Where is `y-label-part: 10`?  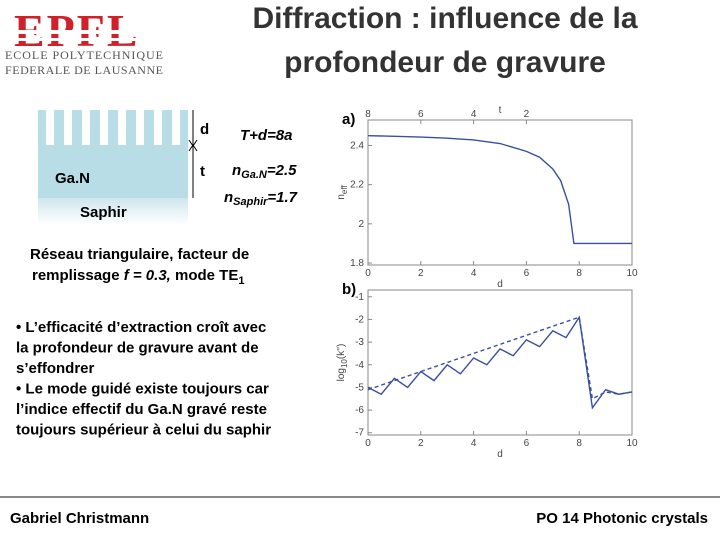
y-label-part: 10 is located at coordinates (344, 363).